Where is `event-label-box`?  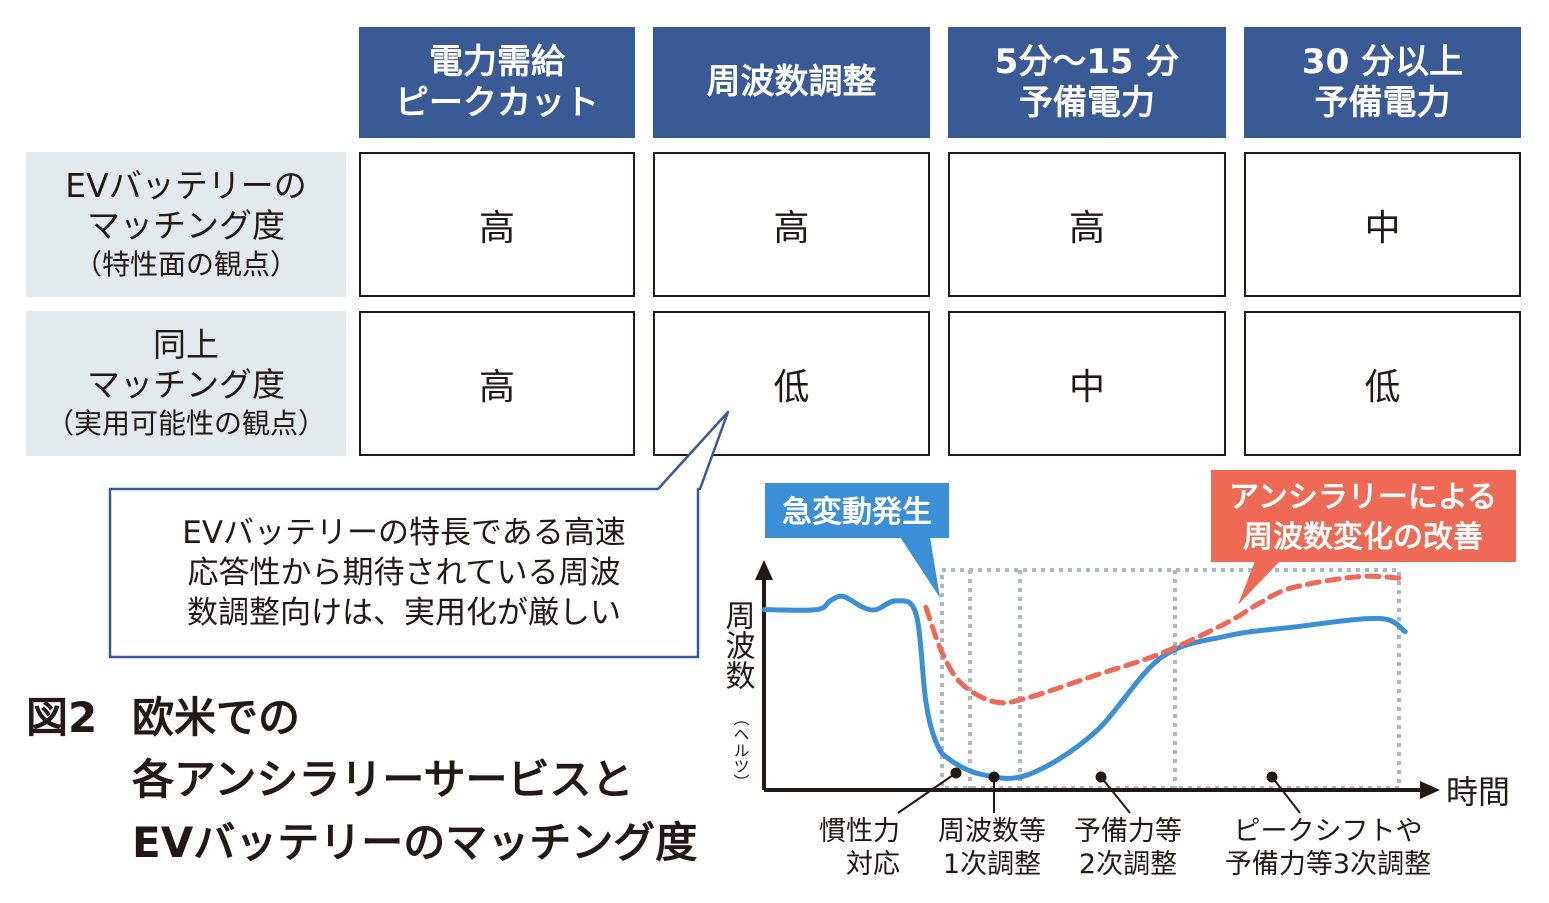 event-label-box is located at coordinates (857, 510).